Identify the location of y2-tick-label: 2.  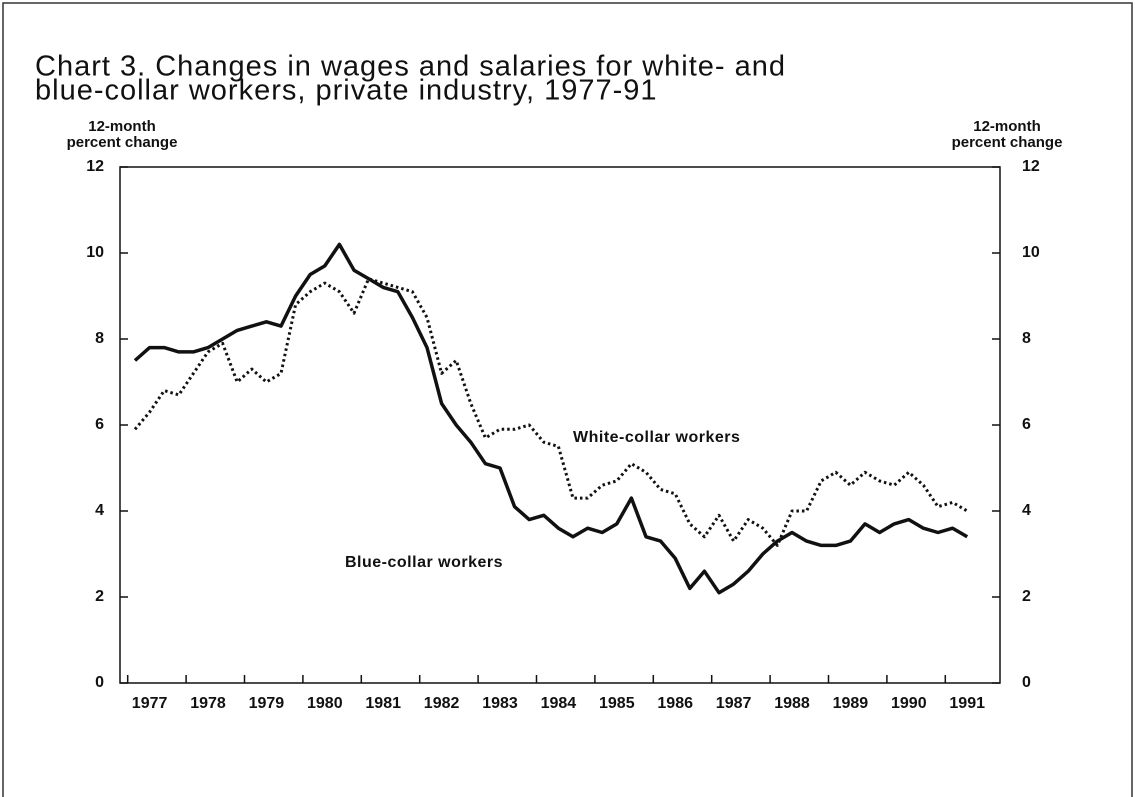
(1026, 596).